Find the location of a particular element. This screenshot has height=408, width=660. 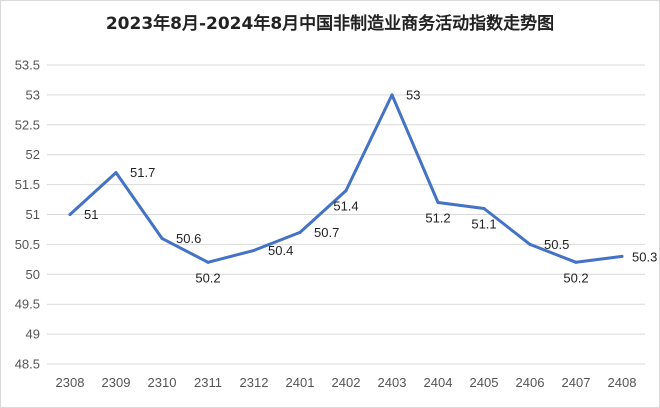

y-tick-label: 51.5 is located at coordinates (27, 184).